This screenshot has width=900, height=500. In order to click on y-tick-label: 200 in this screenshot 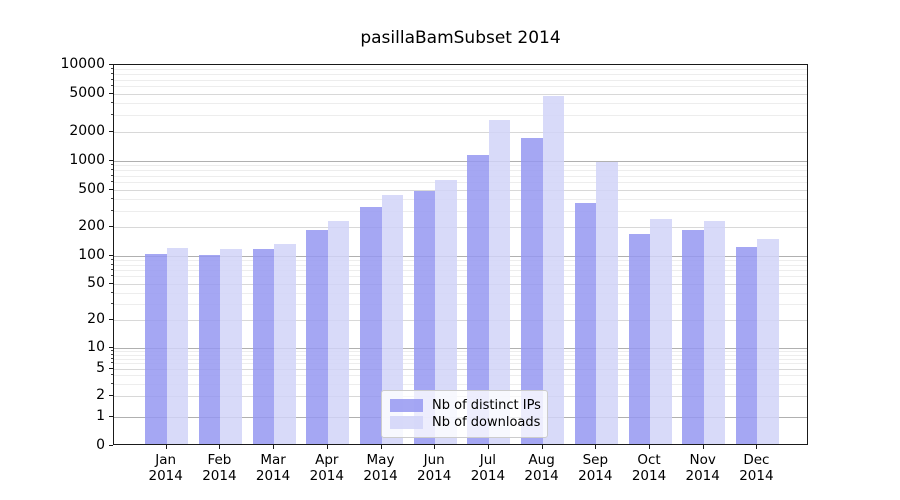, I will do `click(91, 226)`.